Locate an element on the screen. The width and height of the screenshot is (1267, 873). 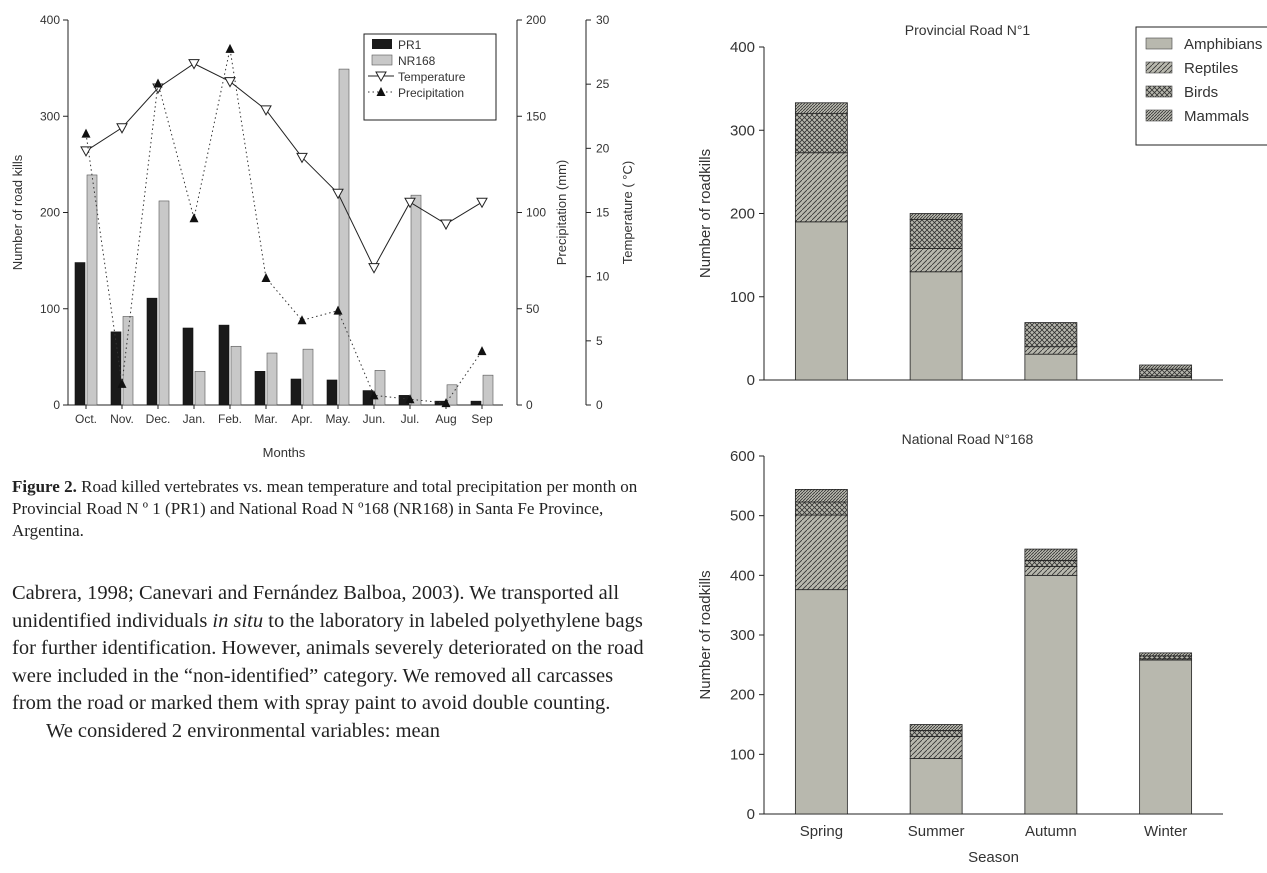
legend-swatch-amphibians is located at coordinates (1159, 43).